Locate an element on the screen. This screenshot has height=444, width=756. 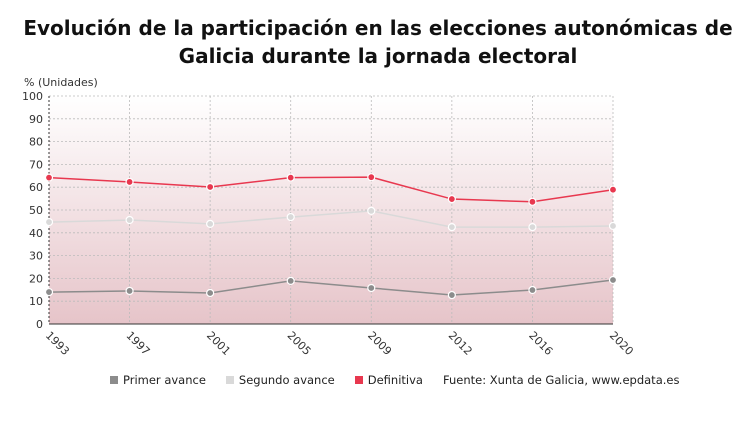
legend-label: Primer avance is located at coordinates (164, 380).